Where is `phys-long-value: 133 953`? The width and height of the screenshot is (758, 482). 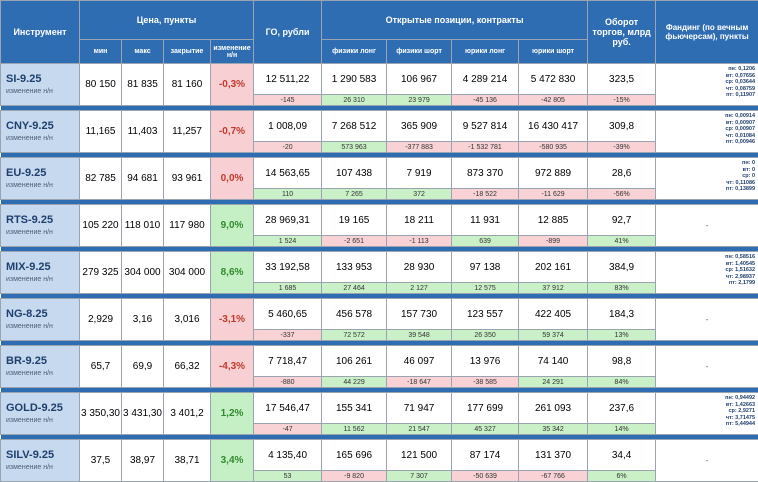 phys-long-value: 133 953 is located at coordinates (354, 267).